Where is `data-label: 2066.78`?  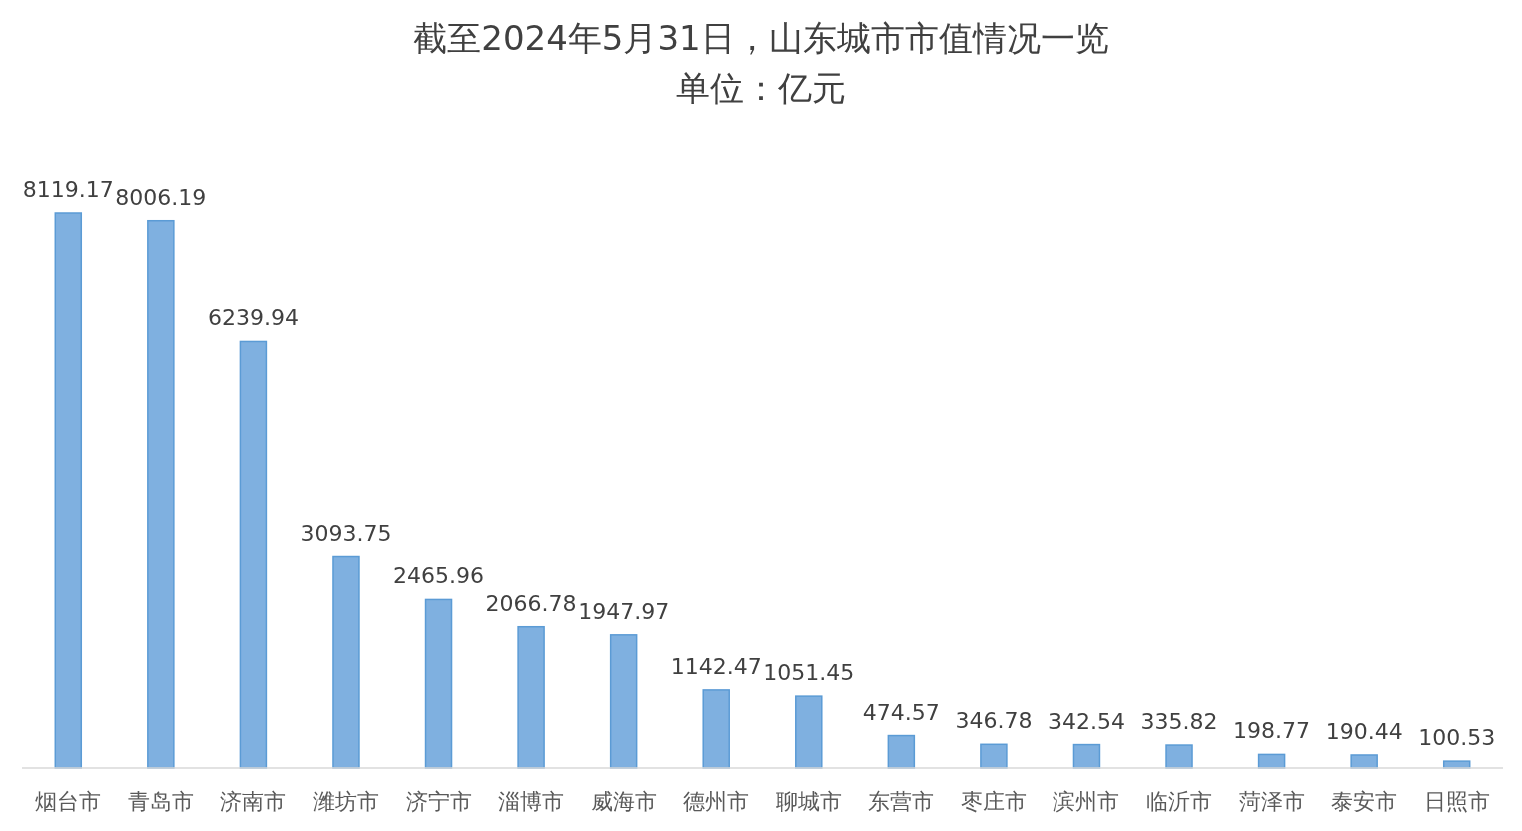
data-label: 2066.78 is located at coordinates (531, 603).